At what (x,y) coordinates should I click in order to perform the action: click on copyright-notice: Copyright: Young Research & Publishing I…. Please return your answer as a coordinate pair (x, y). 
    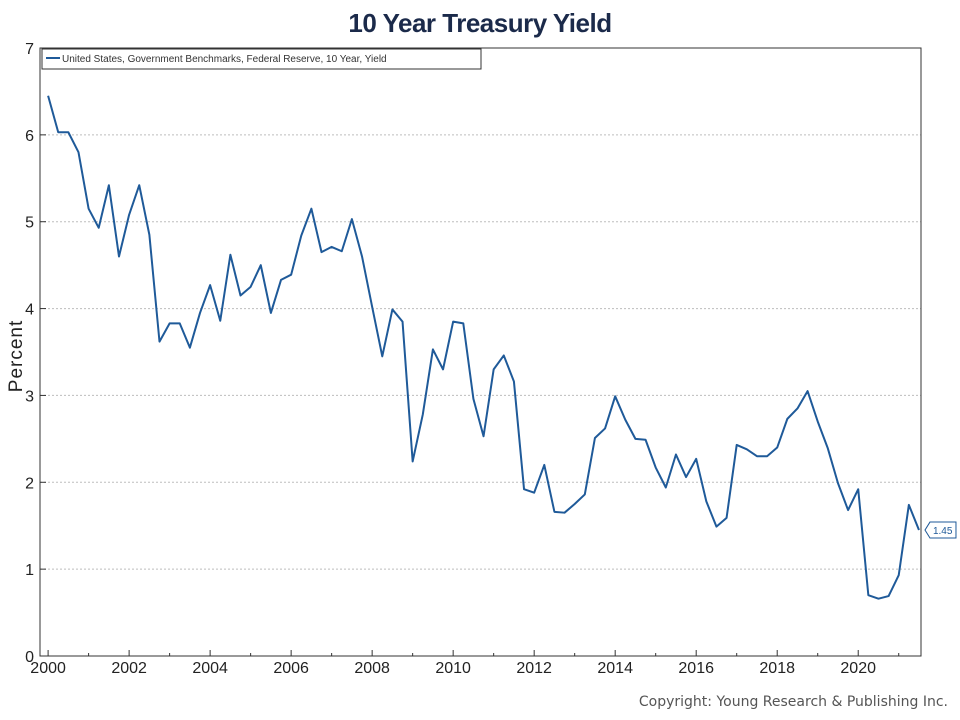
    Looking at the image, I should click on (793, 702).